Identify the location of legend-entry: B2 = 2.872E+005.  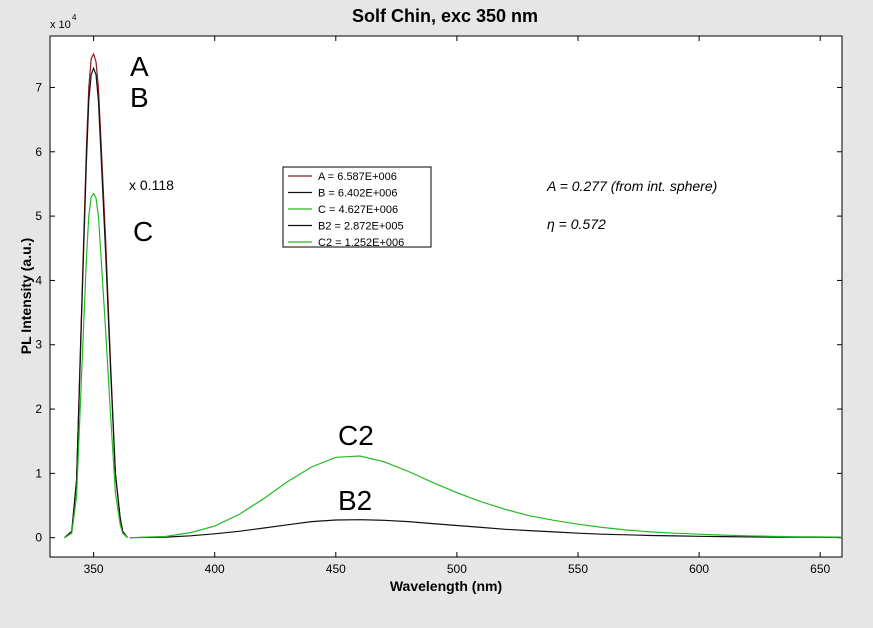
(361, 227).